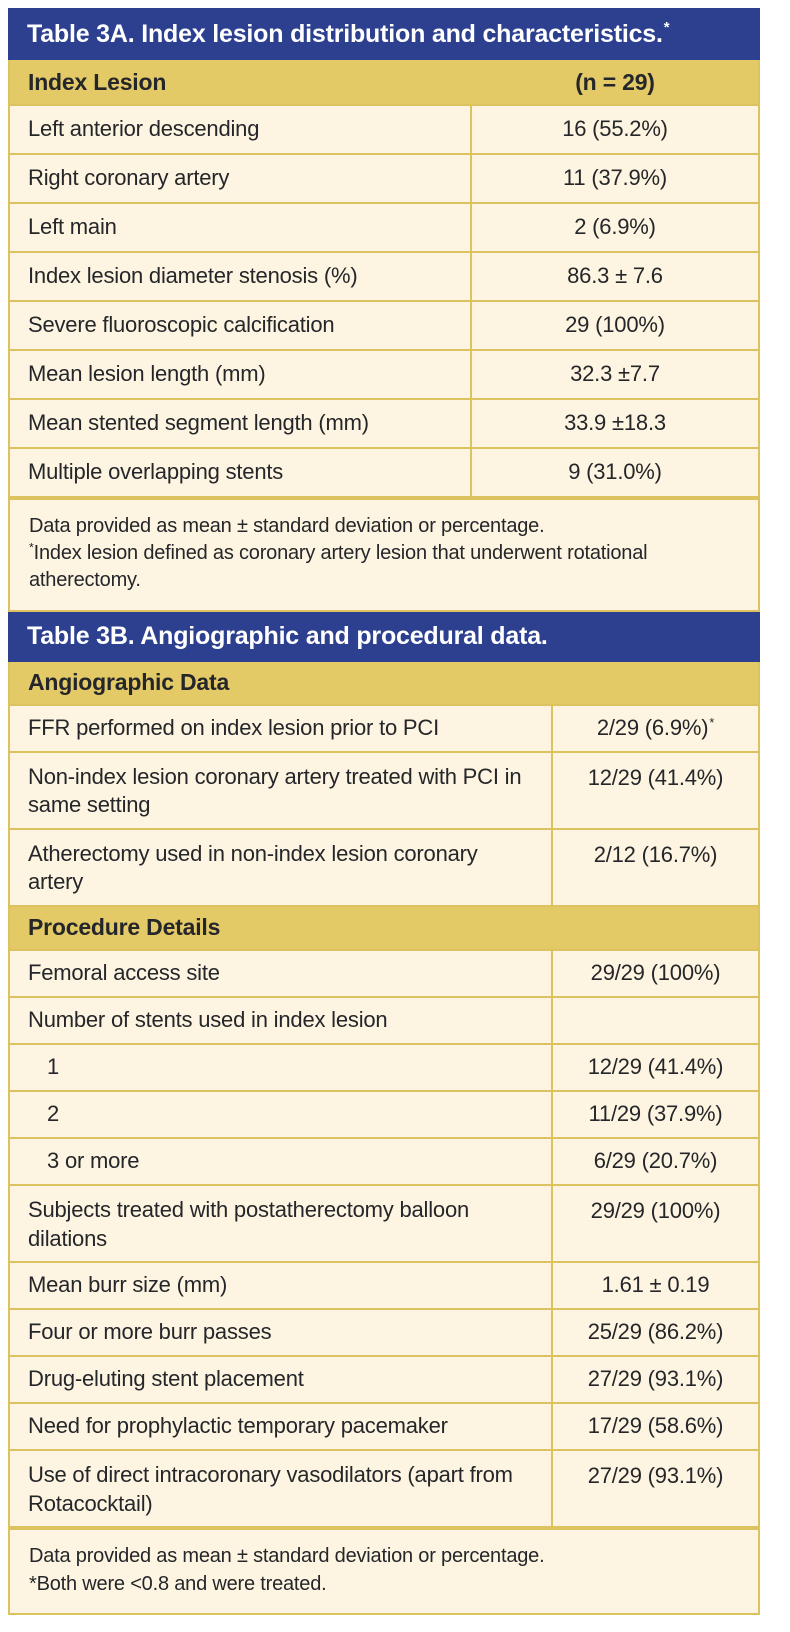 The image size is (790, 1632). I want to click on row-label: Severe fluoroscopic calcification, so click(241, 325).